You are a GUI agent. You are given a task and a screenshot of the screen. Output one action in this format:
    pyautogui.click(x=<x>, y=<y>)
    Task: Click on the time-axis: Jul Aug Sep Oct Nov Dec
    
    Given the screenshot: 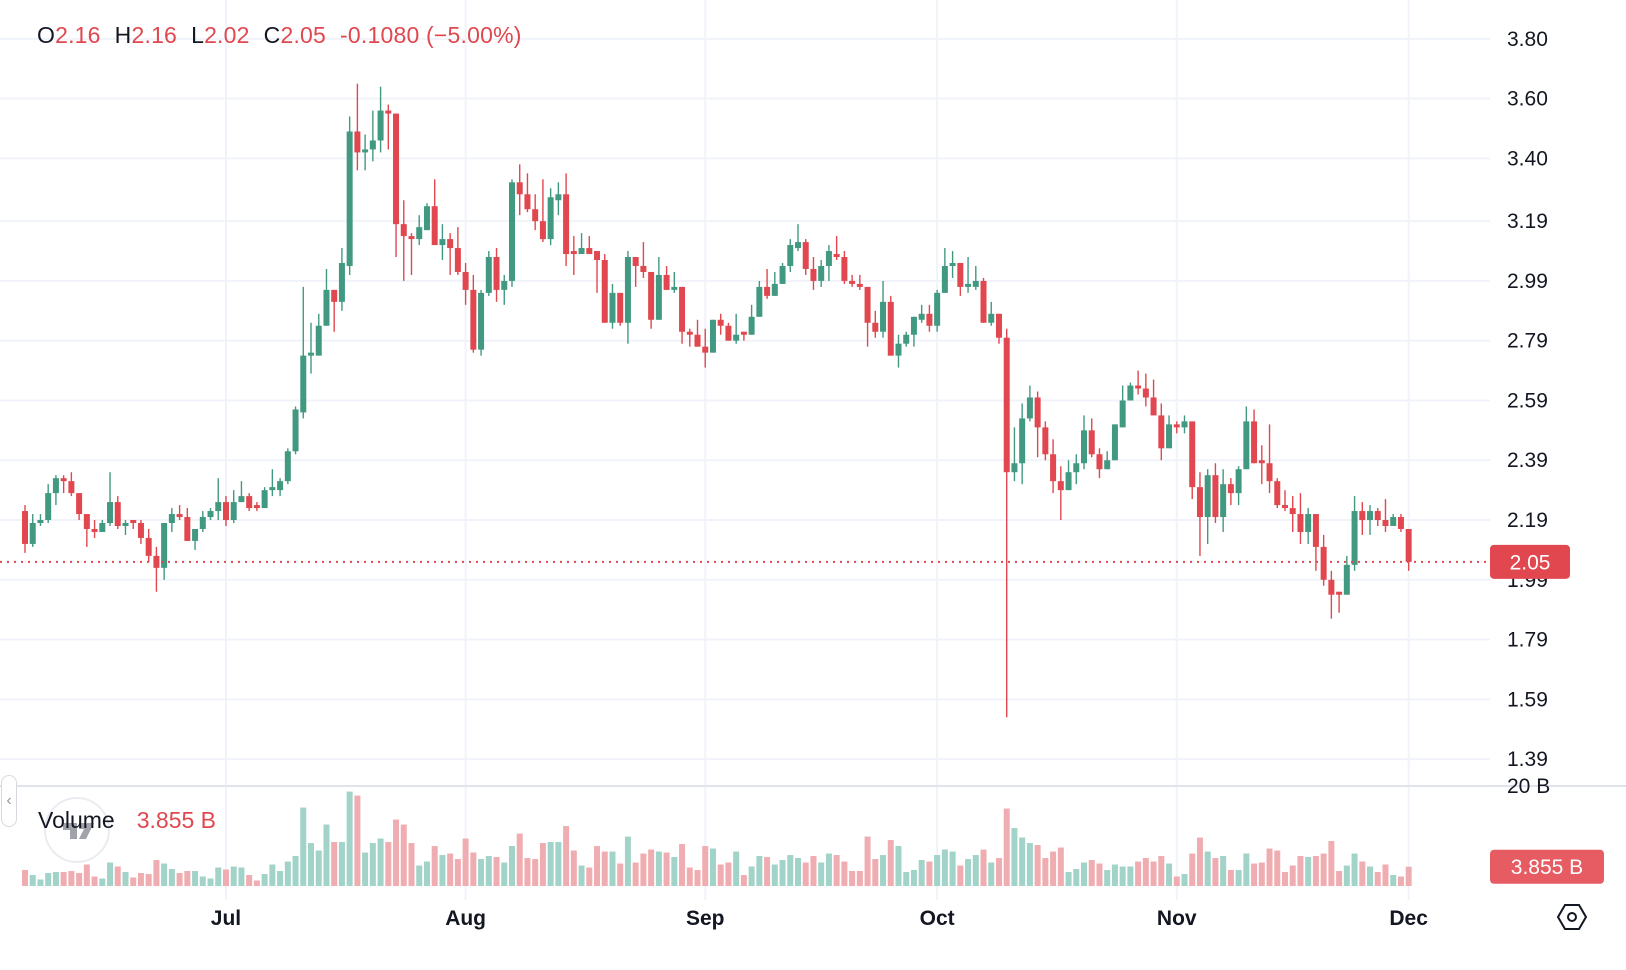 What is the action you would take?
    pyautogui.click(x=819, y=918)
    